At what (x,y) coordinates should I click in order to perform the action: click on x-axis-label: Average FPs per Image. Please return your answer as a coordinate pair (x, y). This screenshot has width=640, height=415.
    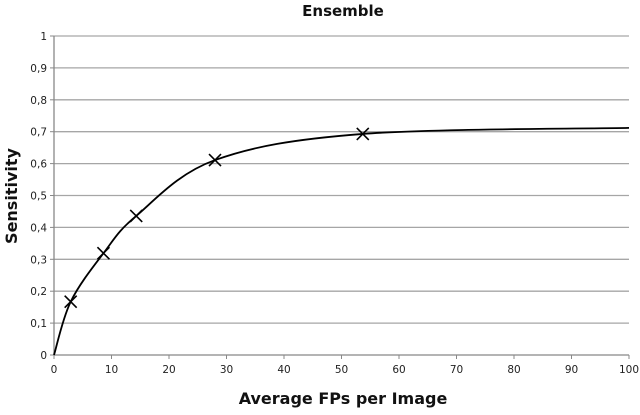
    Looking at the image, I should click on (343, 398).